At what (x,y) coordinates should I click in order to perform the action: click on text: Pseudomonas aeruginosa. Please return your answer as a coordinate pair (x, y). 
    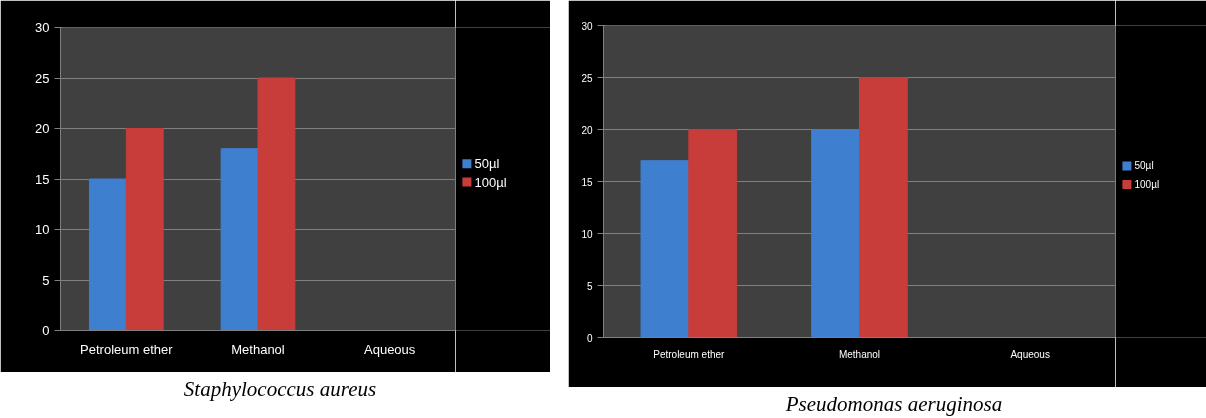
    Looking at the image, I should click on (894, 404).